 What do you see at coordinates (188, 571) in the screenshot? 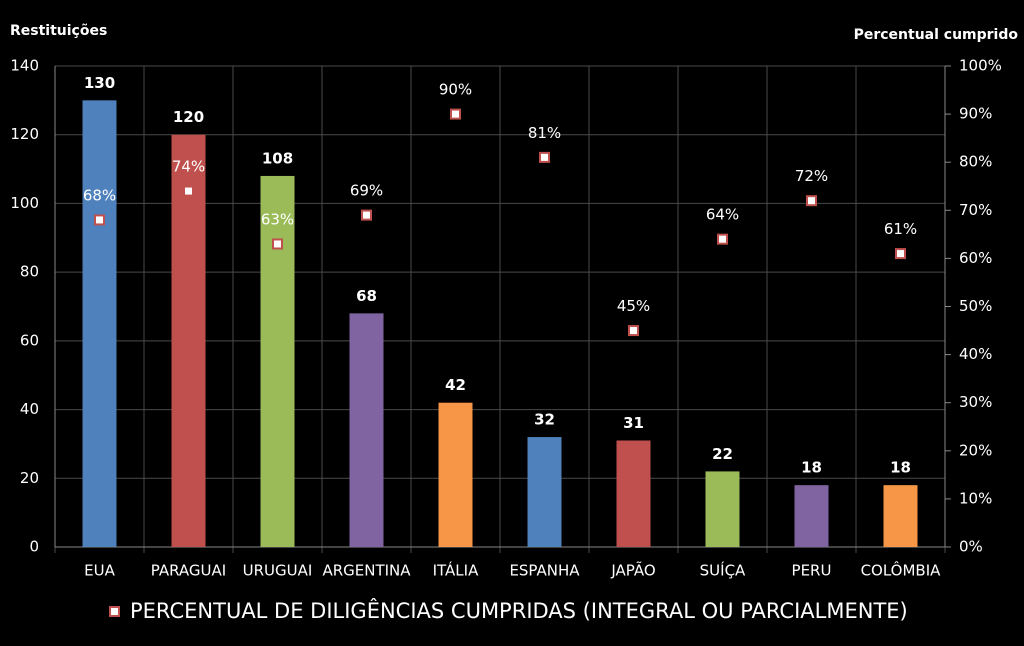
I see `x-tick-label: PARAGUAI` at bounding box center [188, 571].